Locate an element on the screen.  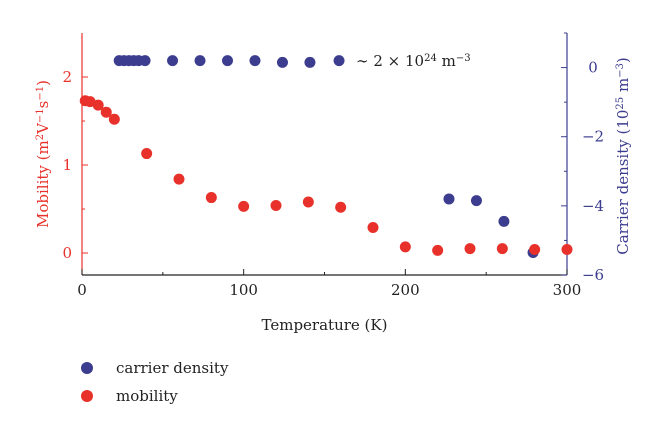
y-left-tick-label: 2 is located at coordinates (67, 77).